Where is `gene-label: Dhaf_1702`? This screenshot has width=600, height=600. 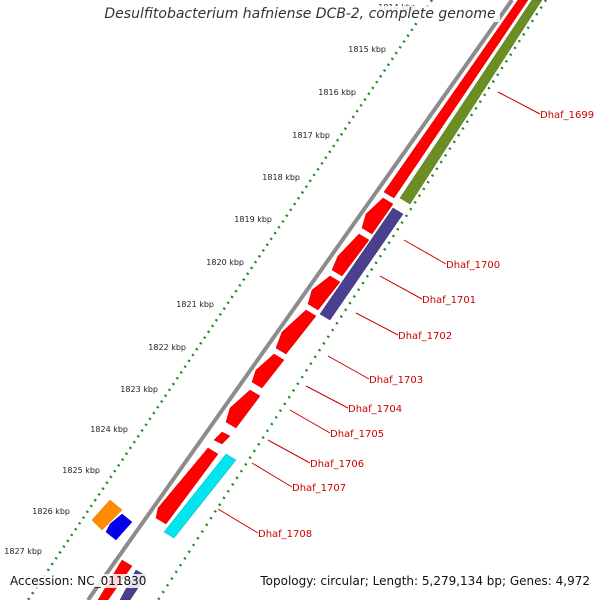 gene-label: Dhaf_1702 is located at coordinates (425, 336).